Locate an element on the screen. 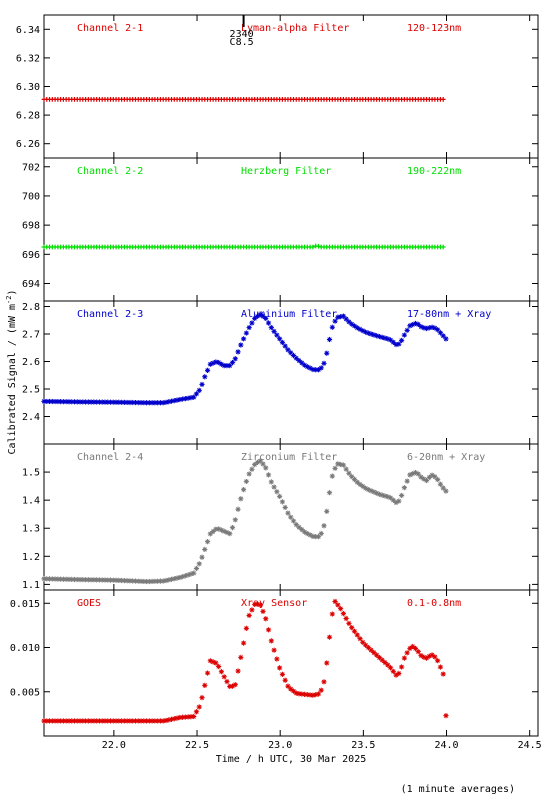 The width and height of the screenshot is (550, 800). x-axis-title: Time / h UTC, 30 Mar 2025 is located at coordinates (291, 759).